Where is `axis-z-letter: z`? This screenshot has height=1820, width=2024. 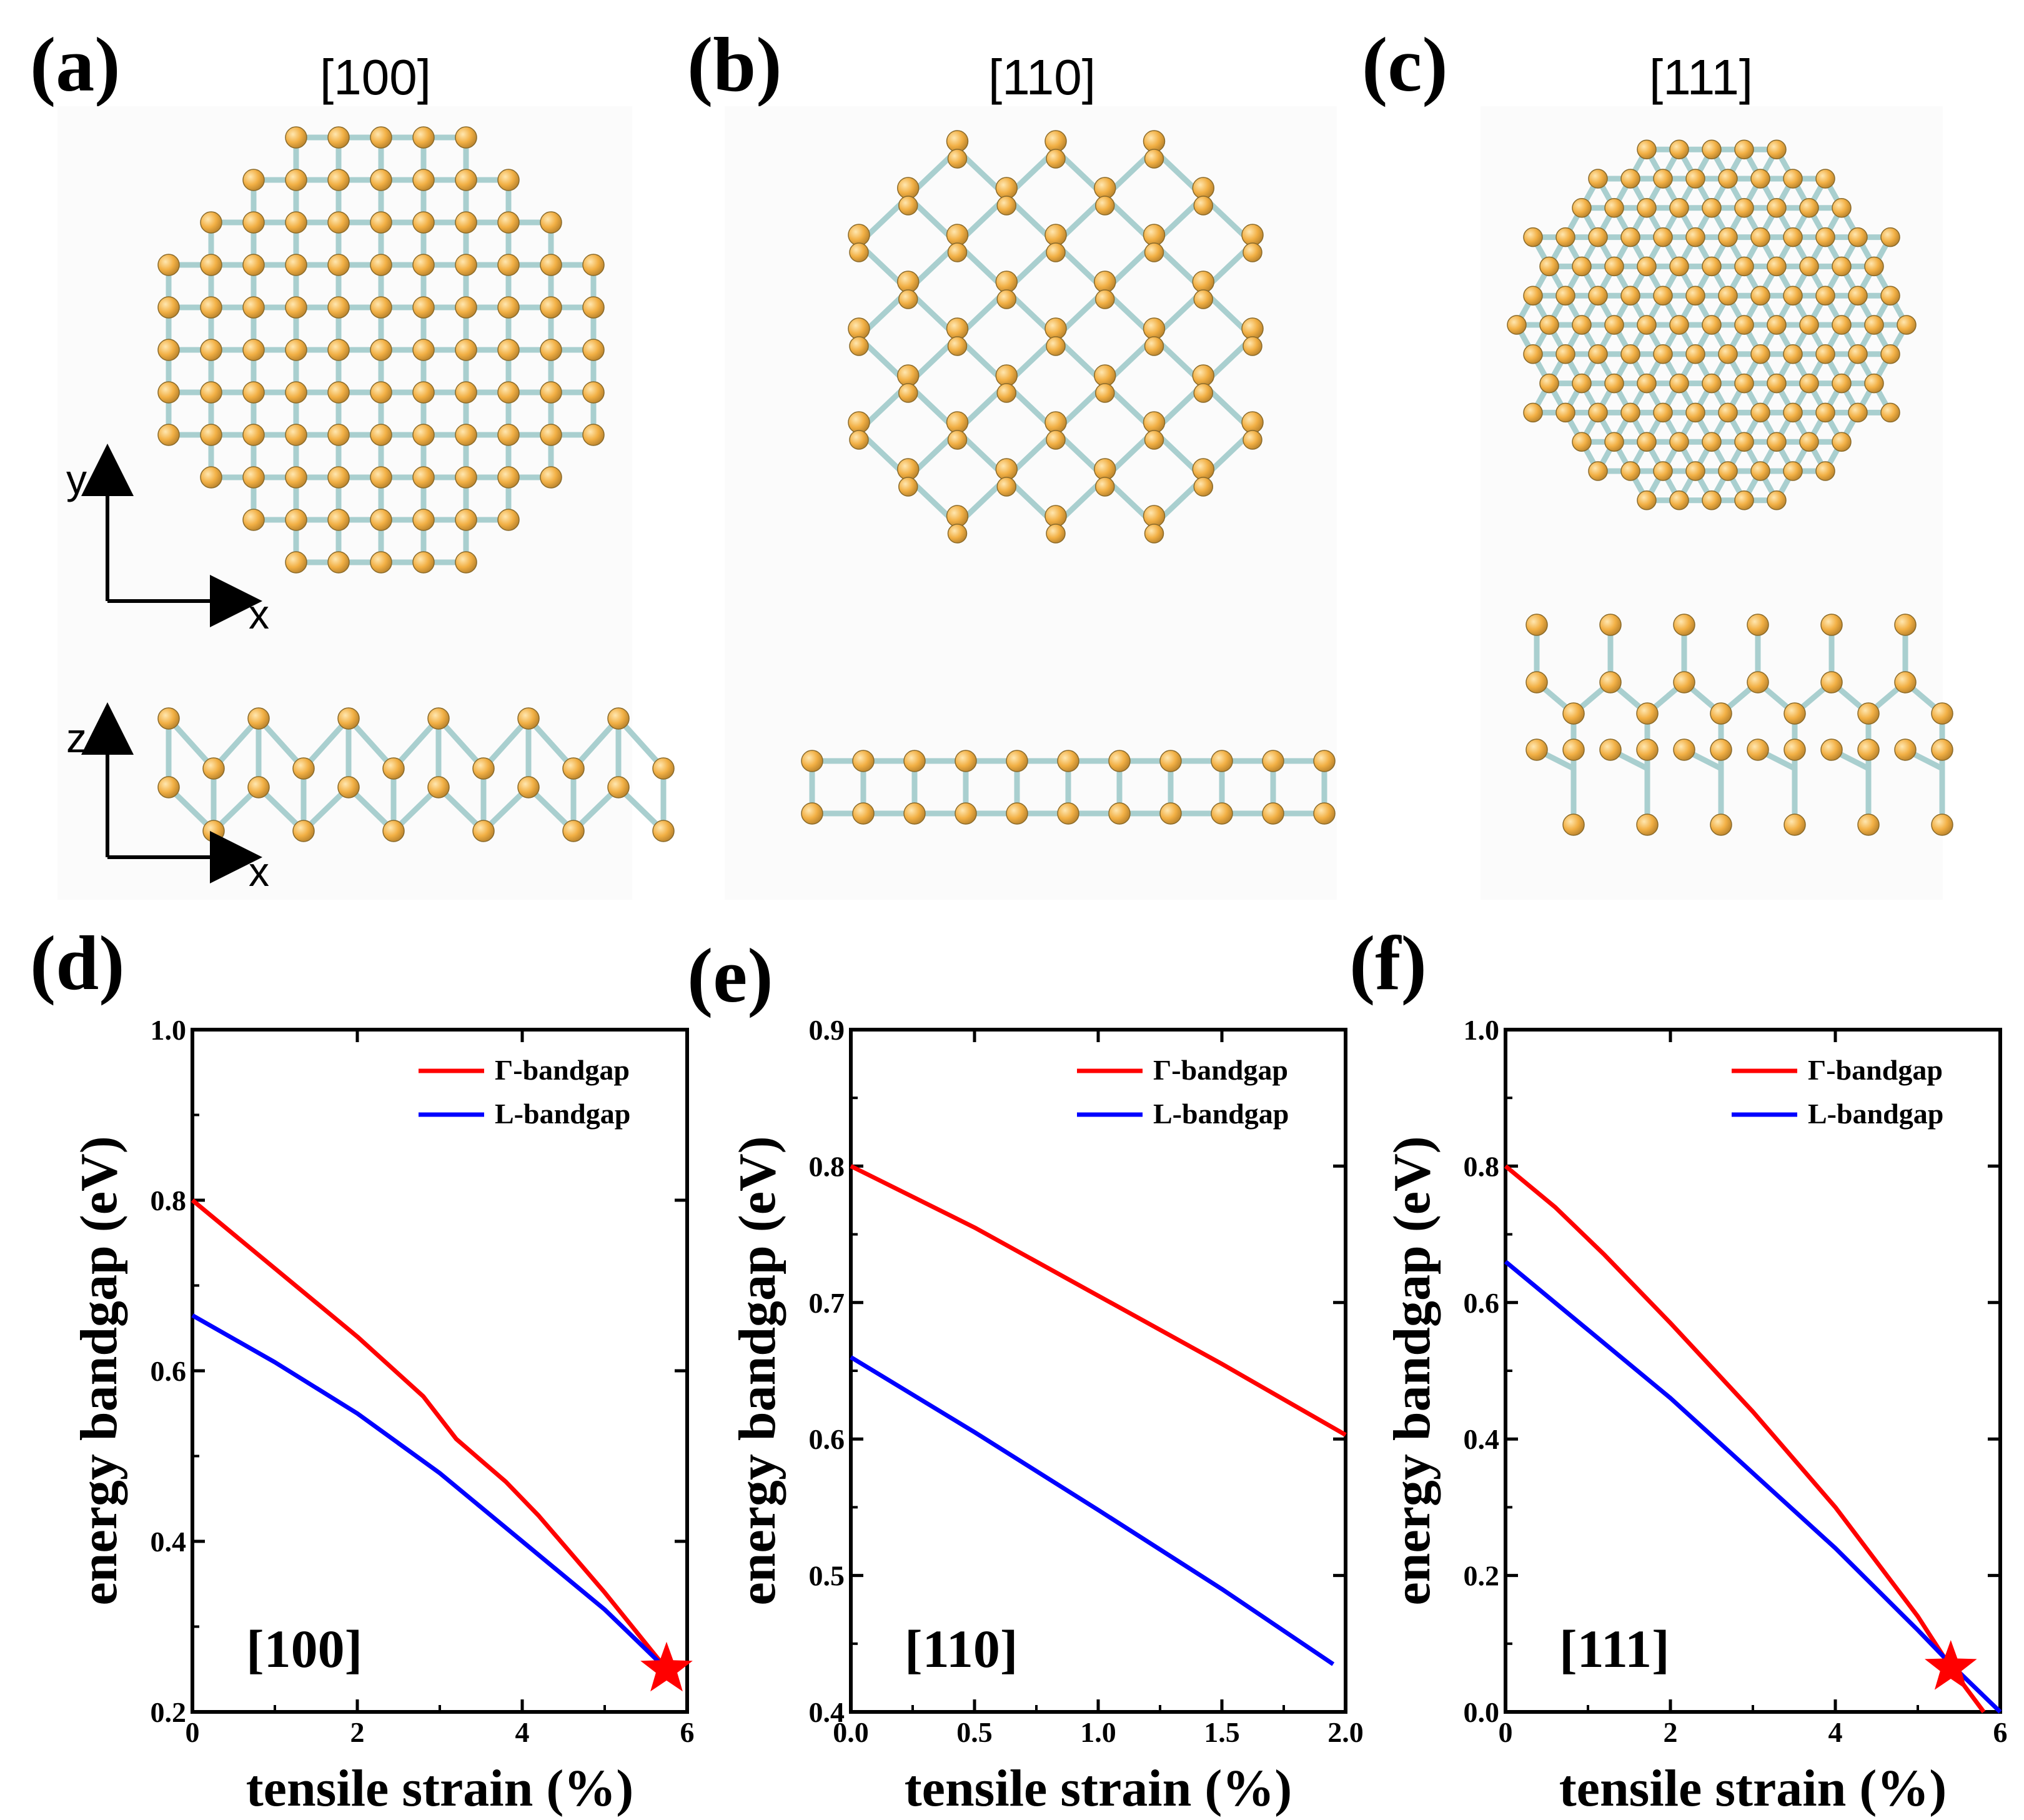 axis-z-letter: z is located at coordinates (76, 738).